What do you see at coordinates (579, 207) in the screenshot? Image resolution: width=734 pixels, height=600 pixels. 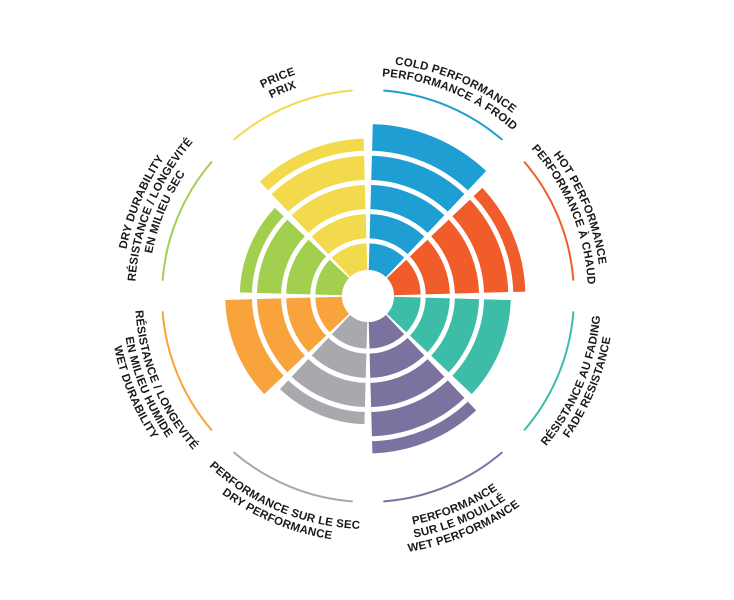 I see `sector-label-hot-performance: HOT PERFORMANCE` at bounding box center [579, 207].